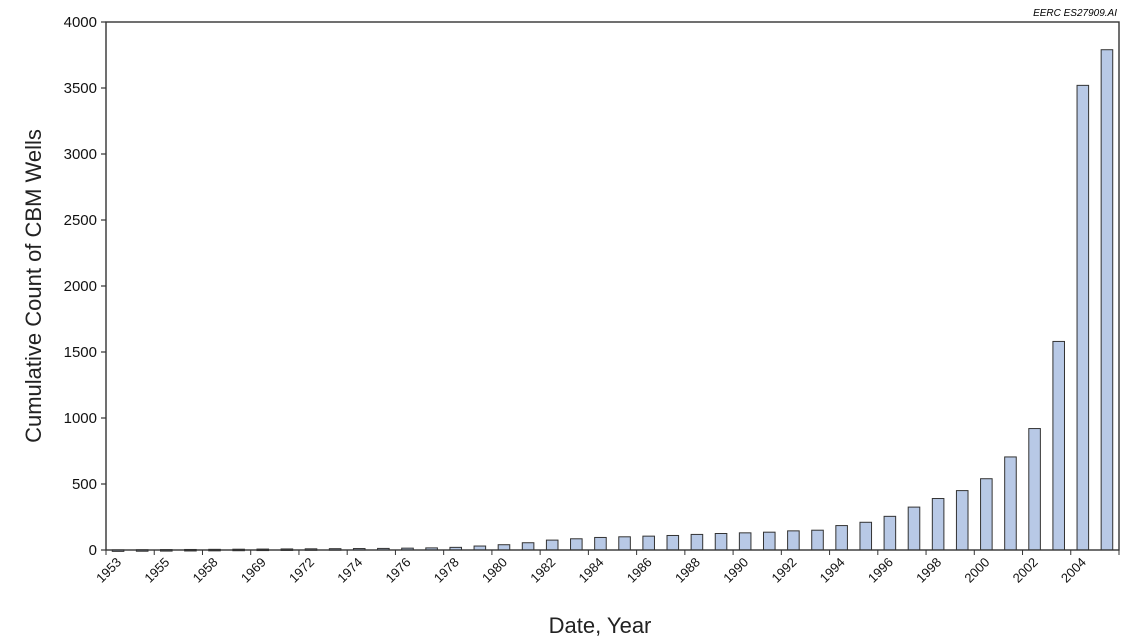 The image size is (1123, 641). I want to click on bar-1990, so click(745, 541).